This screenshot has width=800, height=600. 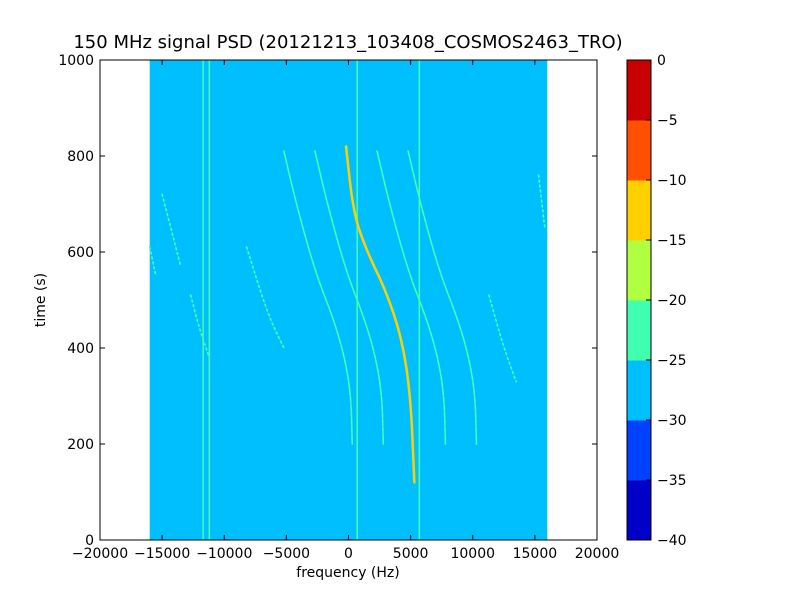 I want to click on y-axis-label: time (s), so click(x=41, y=300).